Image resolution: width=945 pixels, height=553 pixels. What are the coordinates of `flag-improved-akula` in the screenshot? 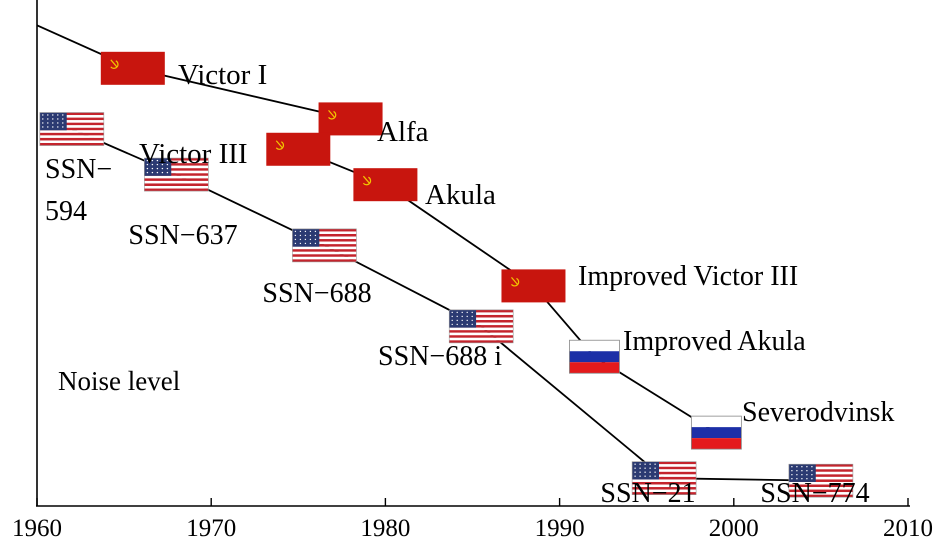 It's located at (594, 356).